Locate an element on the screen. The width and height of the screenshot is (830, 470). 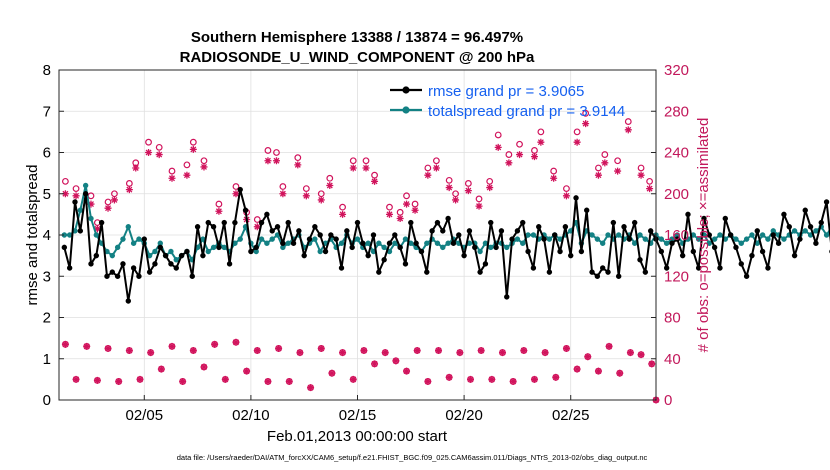
right-tick-label: 200 is located at coordinates (676, 194).